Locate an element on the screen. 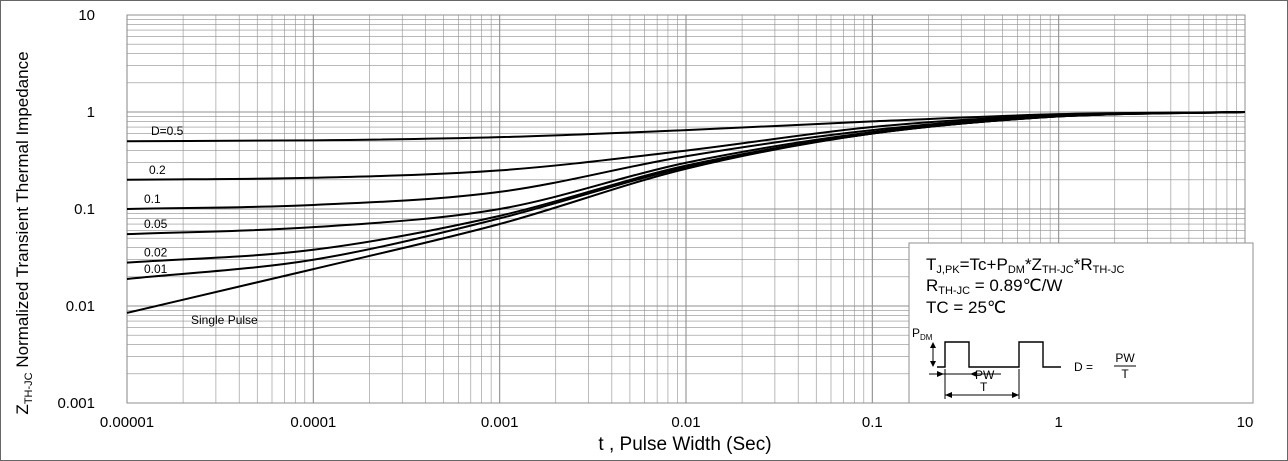 This screenshot has height=461, width=1288. ann1-c-sub: TH-JC is located at coordinates (1058, 270).